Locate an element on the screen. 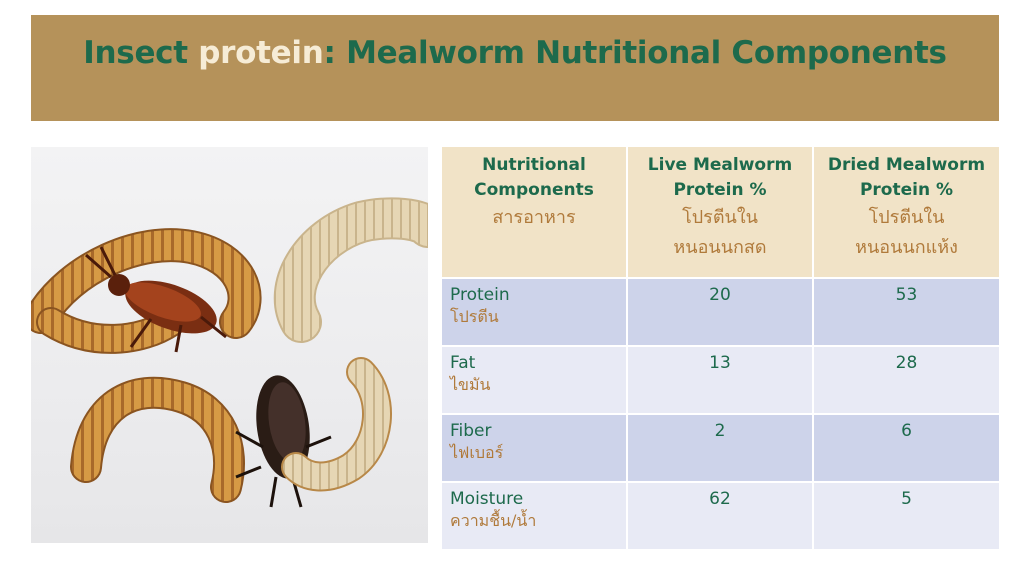  row-label: Fat ไขมัน is located at coordinates (534, 380).